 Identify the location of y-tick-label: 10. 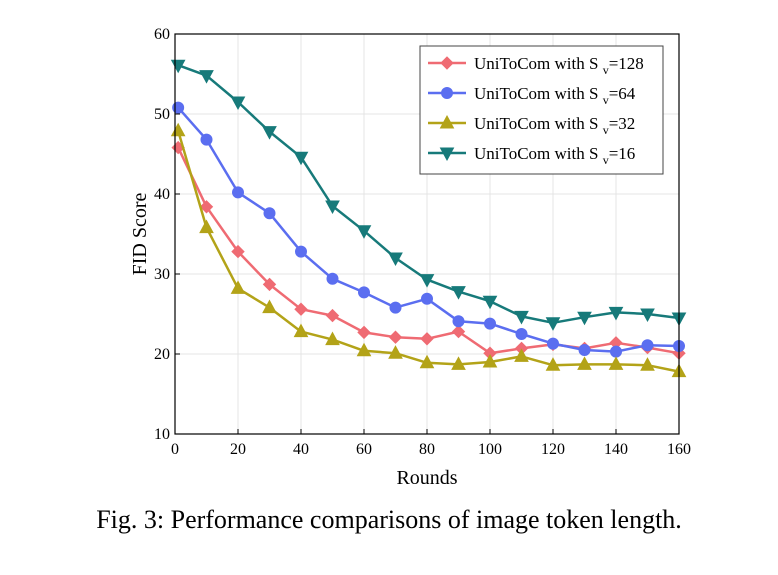
(162, 434).